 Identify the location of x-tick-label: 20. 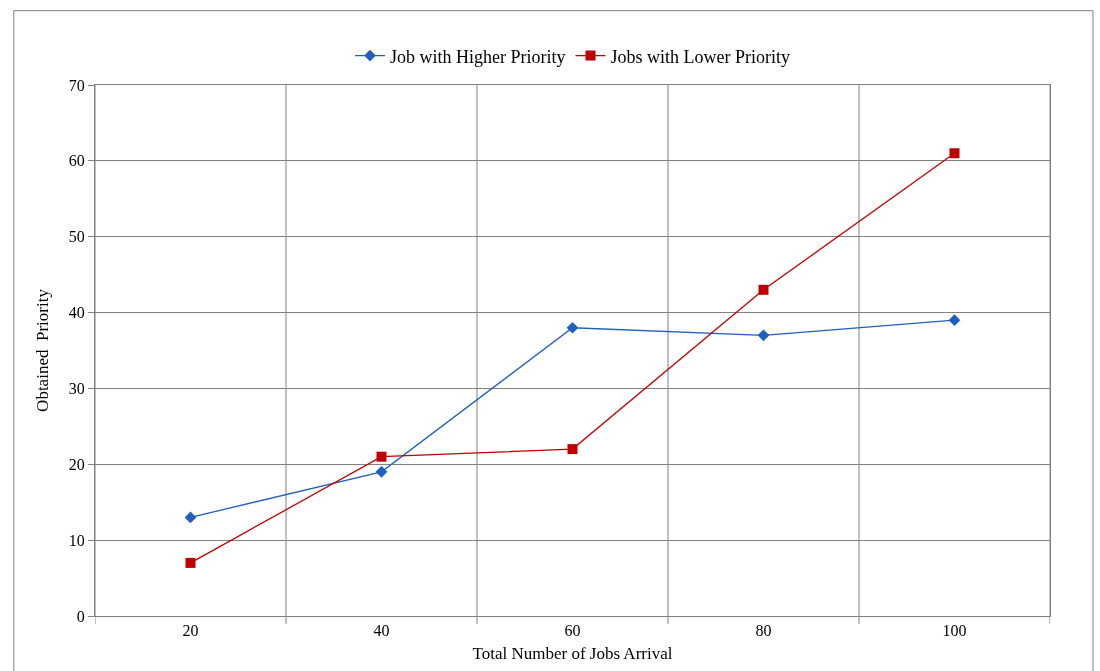
(190, 631).